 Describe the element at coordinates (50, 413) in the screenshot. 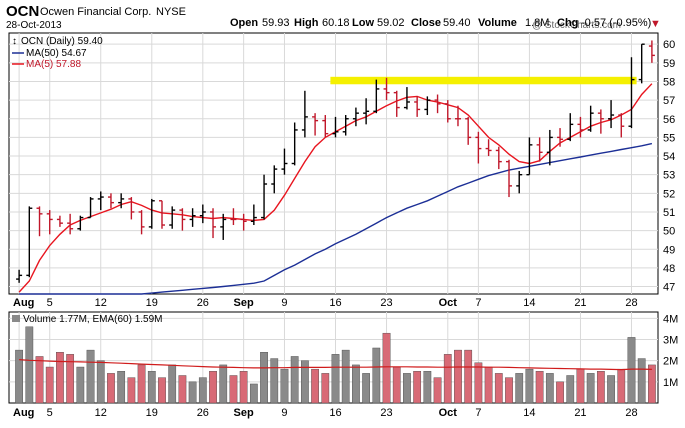

I see `volume-x-tick: 5` at that location.